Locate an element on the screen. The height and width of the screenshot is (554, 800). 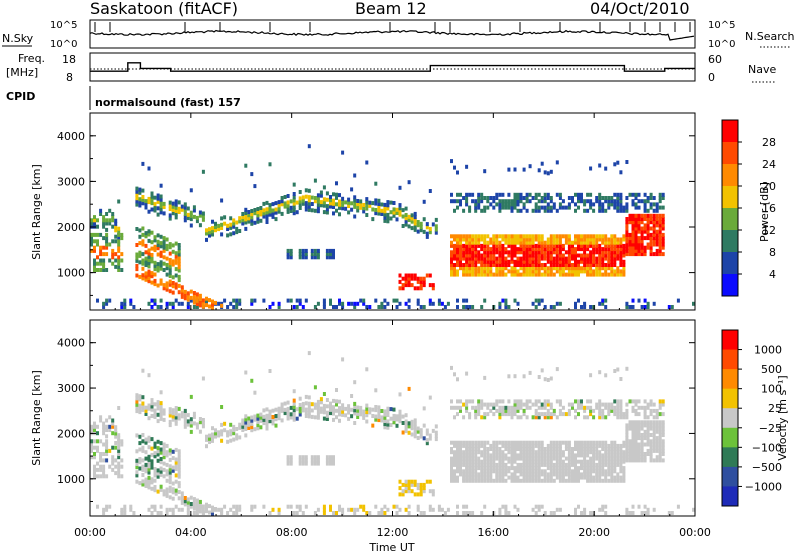
nave-tick-top: 60 is located at coordinates (715, 59).